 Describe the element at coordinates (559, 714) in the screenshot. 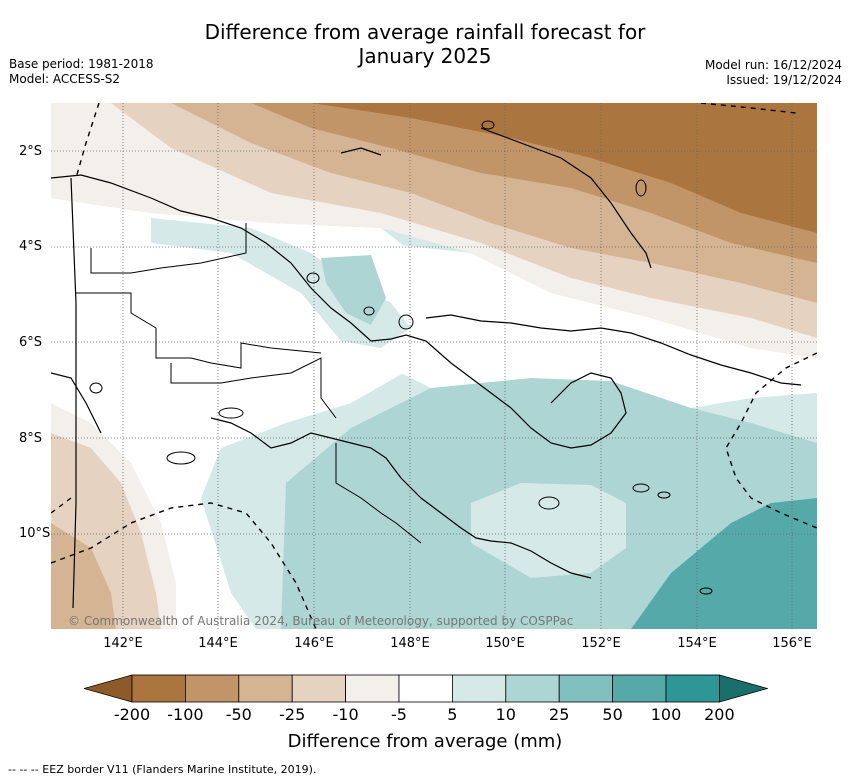

I see `colorbar-tick-label: 25` at that location.